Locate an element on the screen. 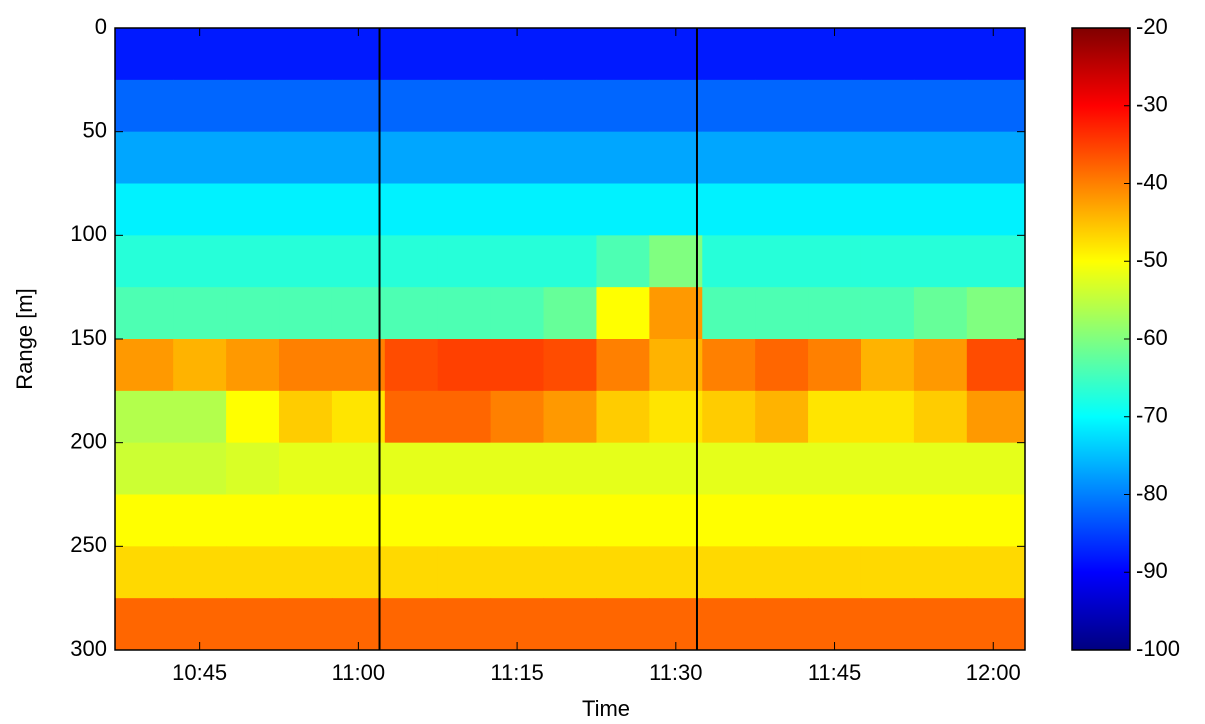 Image resolution: width=1205 pixels, height=724 pixels. colorbar-tick-label: -20 is located at coordinates (1152, 26).